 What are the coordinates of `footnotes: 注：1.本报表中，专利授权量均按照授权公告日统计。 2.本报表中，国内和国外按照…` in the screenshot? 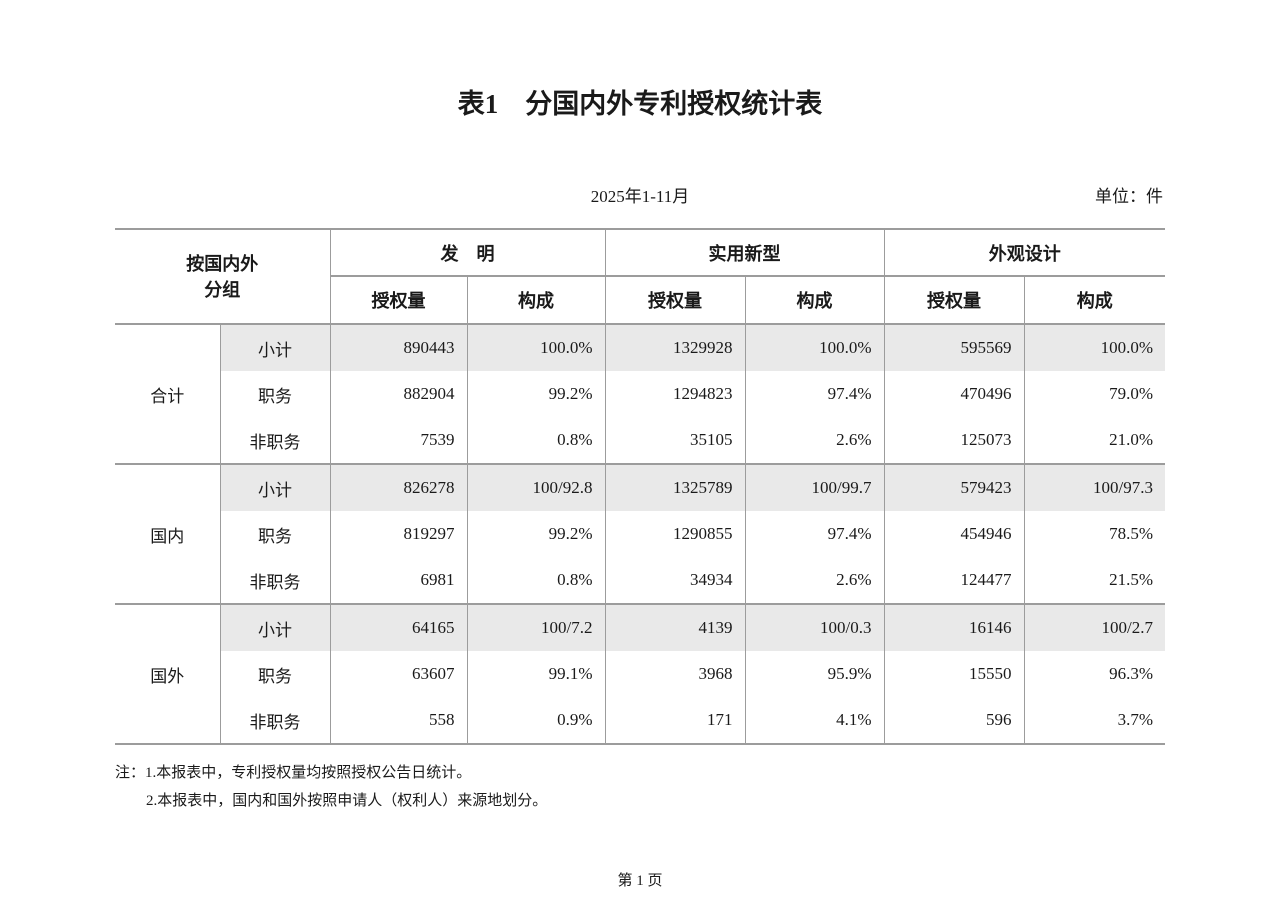 It's located at (640, 787).